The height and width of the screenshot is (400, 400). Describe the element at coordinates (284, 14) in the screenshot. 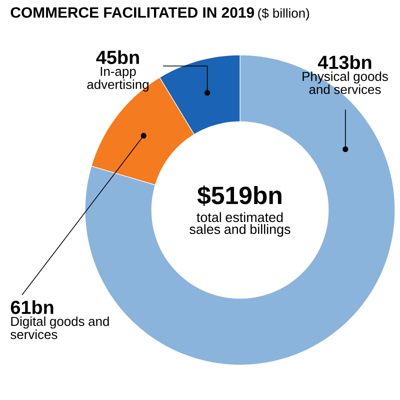

I see `chart-subtitle: ($ billion)` at that location.